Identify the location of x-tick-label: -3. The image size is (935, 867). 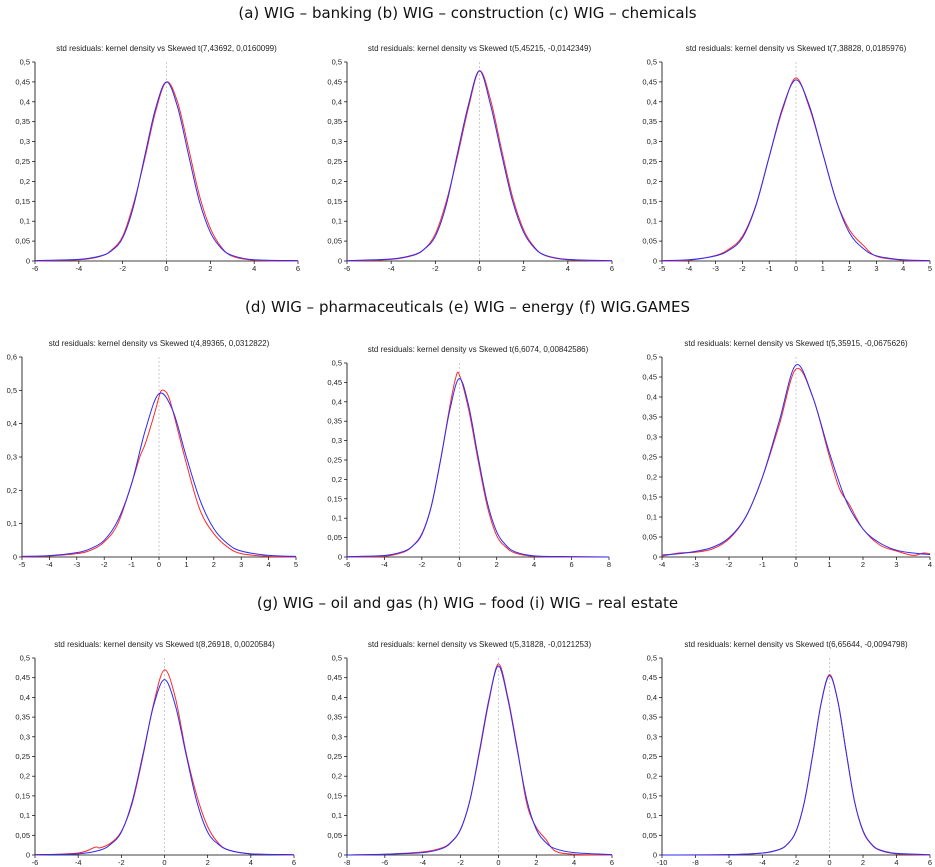
(76, 564).